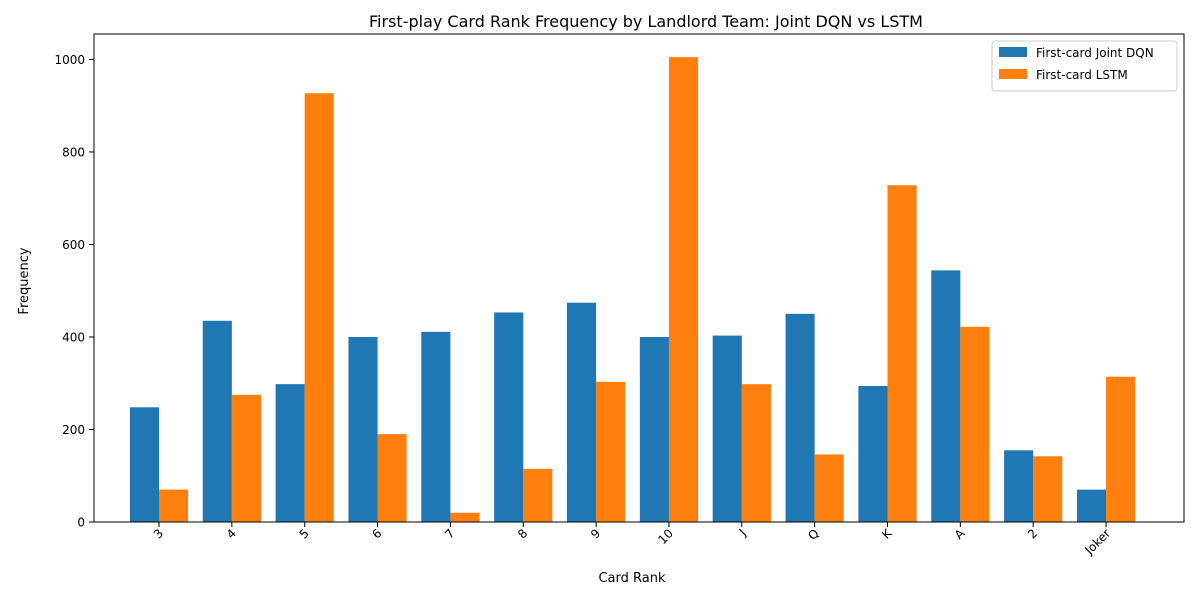  What do you see at coordinates (975, 424) in the screenshot?
I see `bar-lstm-a` at bounding box center [975, 424].